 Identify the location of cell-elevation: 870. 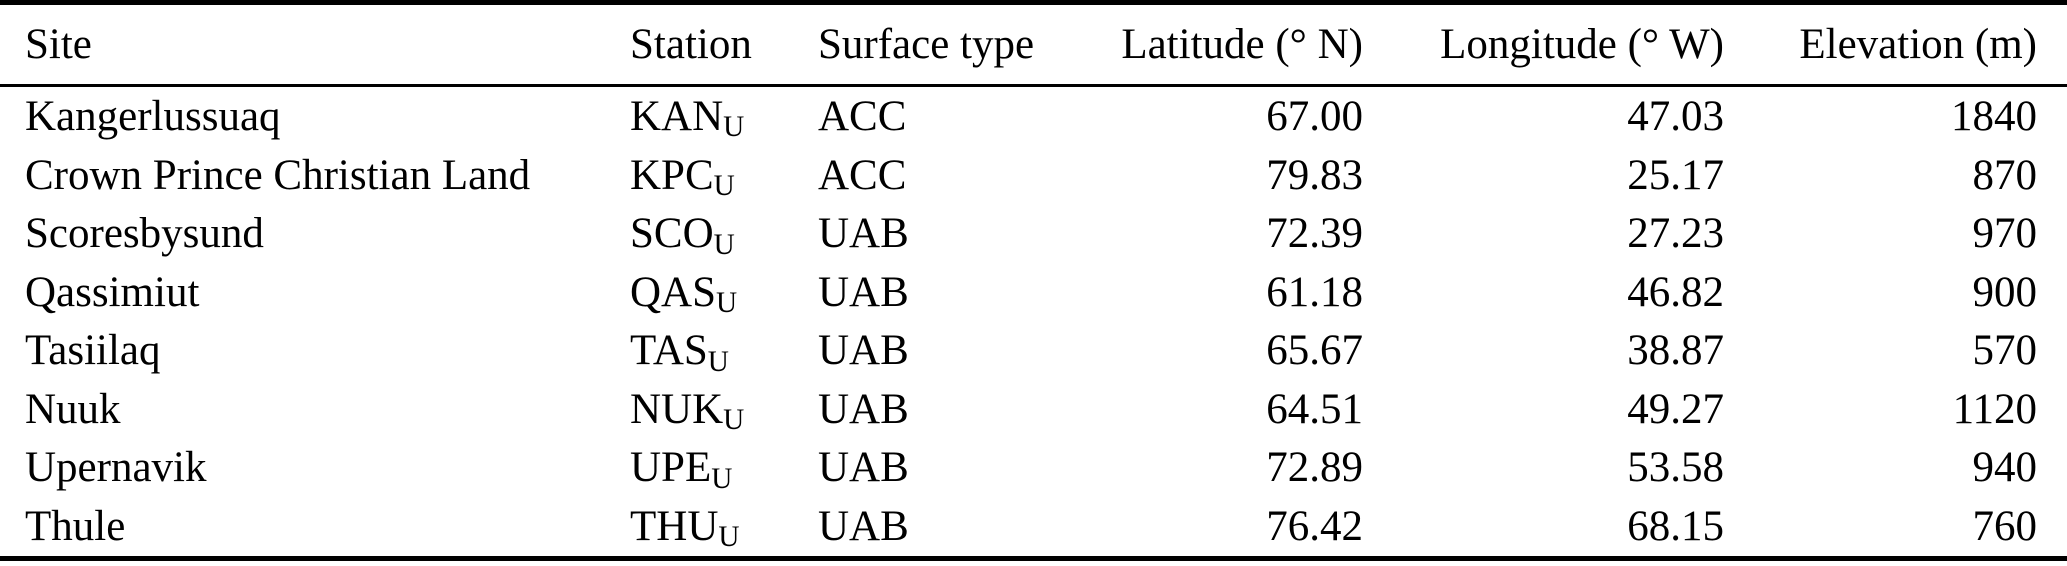
(2005, 175).